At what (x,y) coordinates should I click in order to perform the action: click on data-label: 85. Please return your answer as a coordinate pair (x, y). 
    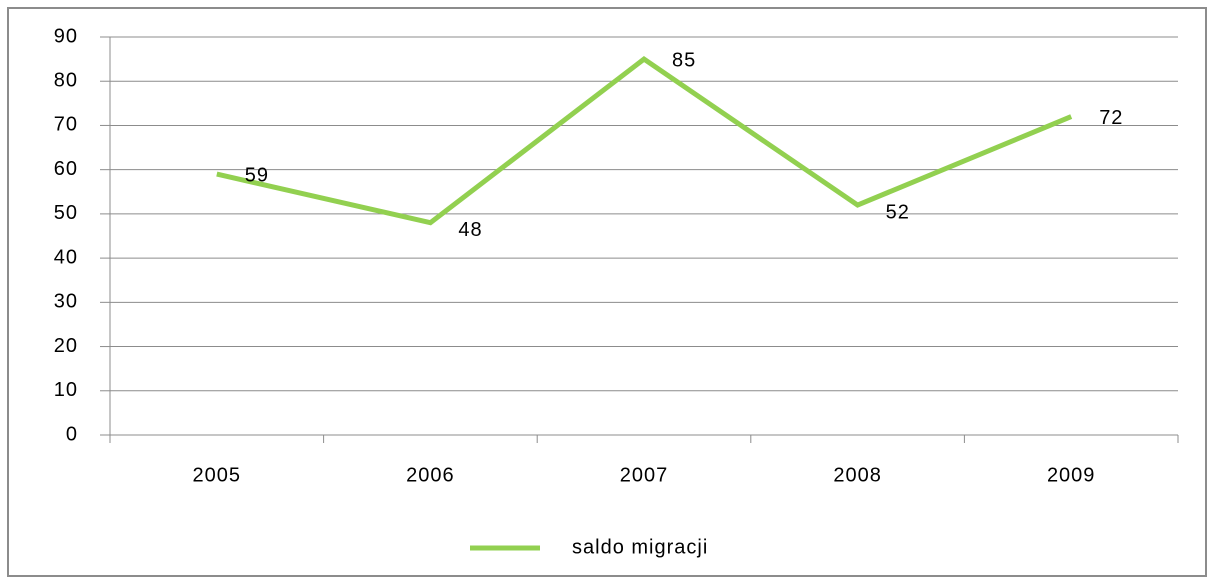
    Looking at the image, I should click on (684, 60).